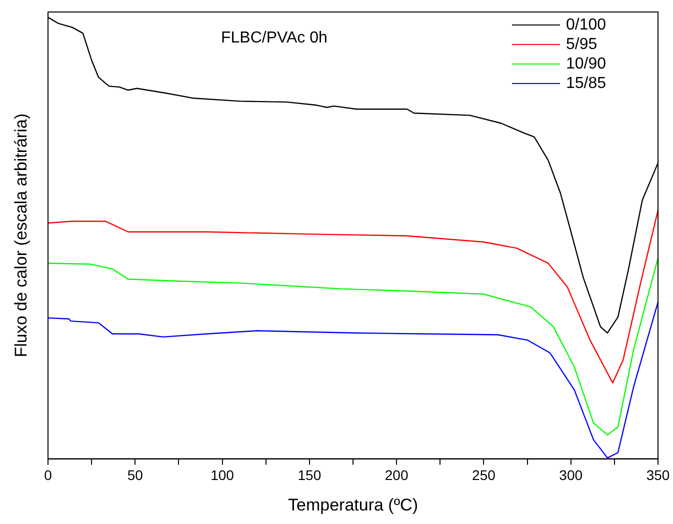  What do you see at coordinates (135, 475) in the screenshot?
I see `x-tick-label: 50` at bounding box center [135, 475].